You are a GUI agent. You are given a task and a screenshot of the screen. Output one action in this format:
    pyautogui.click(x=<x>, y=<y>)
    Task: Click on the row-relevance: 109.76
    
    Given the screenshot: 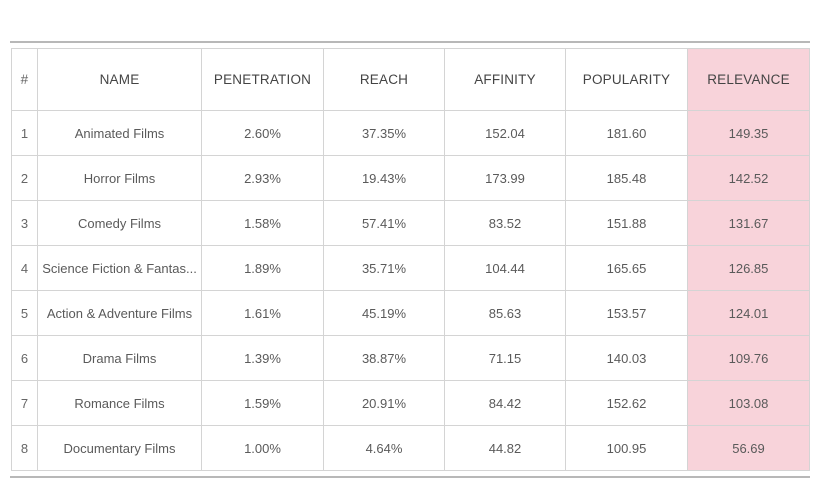 What is the action you would take?
    pyautogui.click(x=748, y=358)
    